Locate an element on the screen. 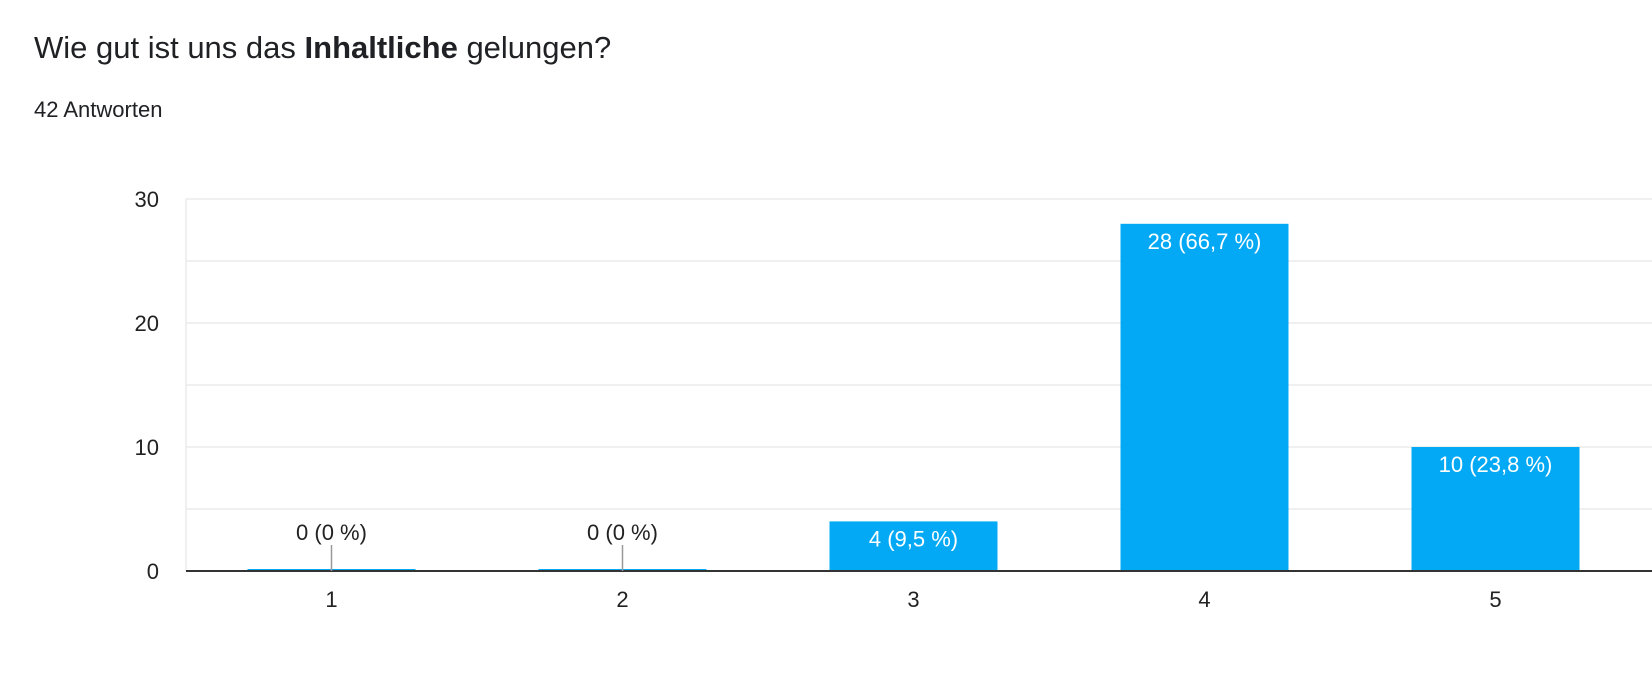 The height and width of the screenshot is (691, 1652). data-label: 4 (9,5 %) is located at coordinates (913, 538).